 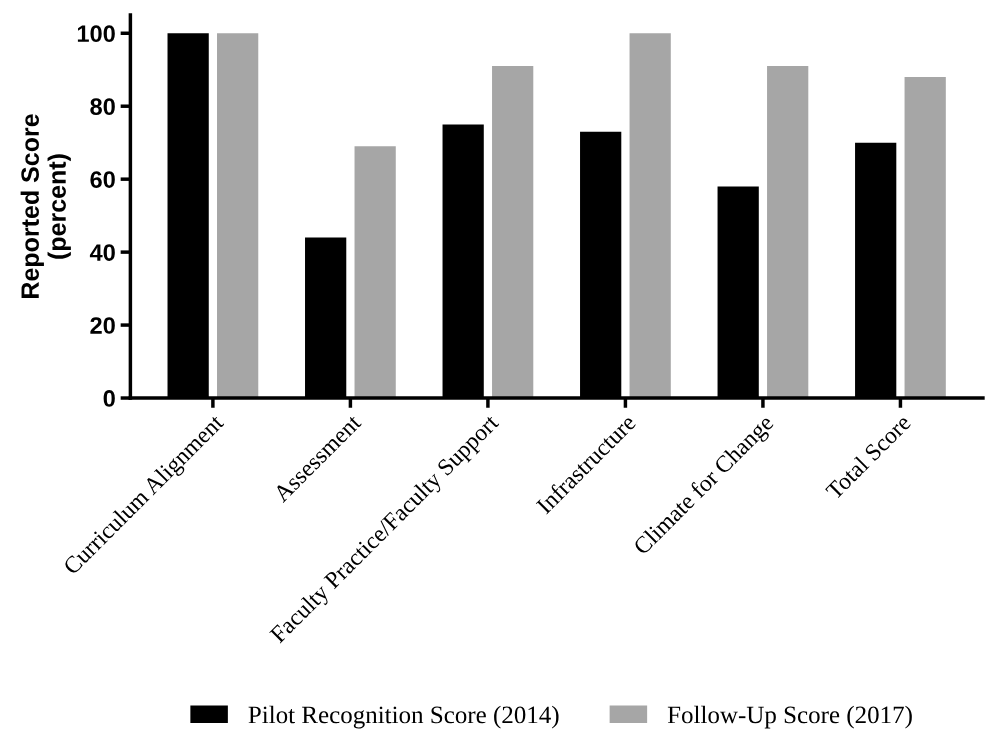 What do you see at coordinates (102, 106) in the screenshot?
I see `y-tick-label: 80` at bounding box center [102, 106].